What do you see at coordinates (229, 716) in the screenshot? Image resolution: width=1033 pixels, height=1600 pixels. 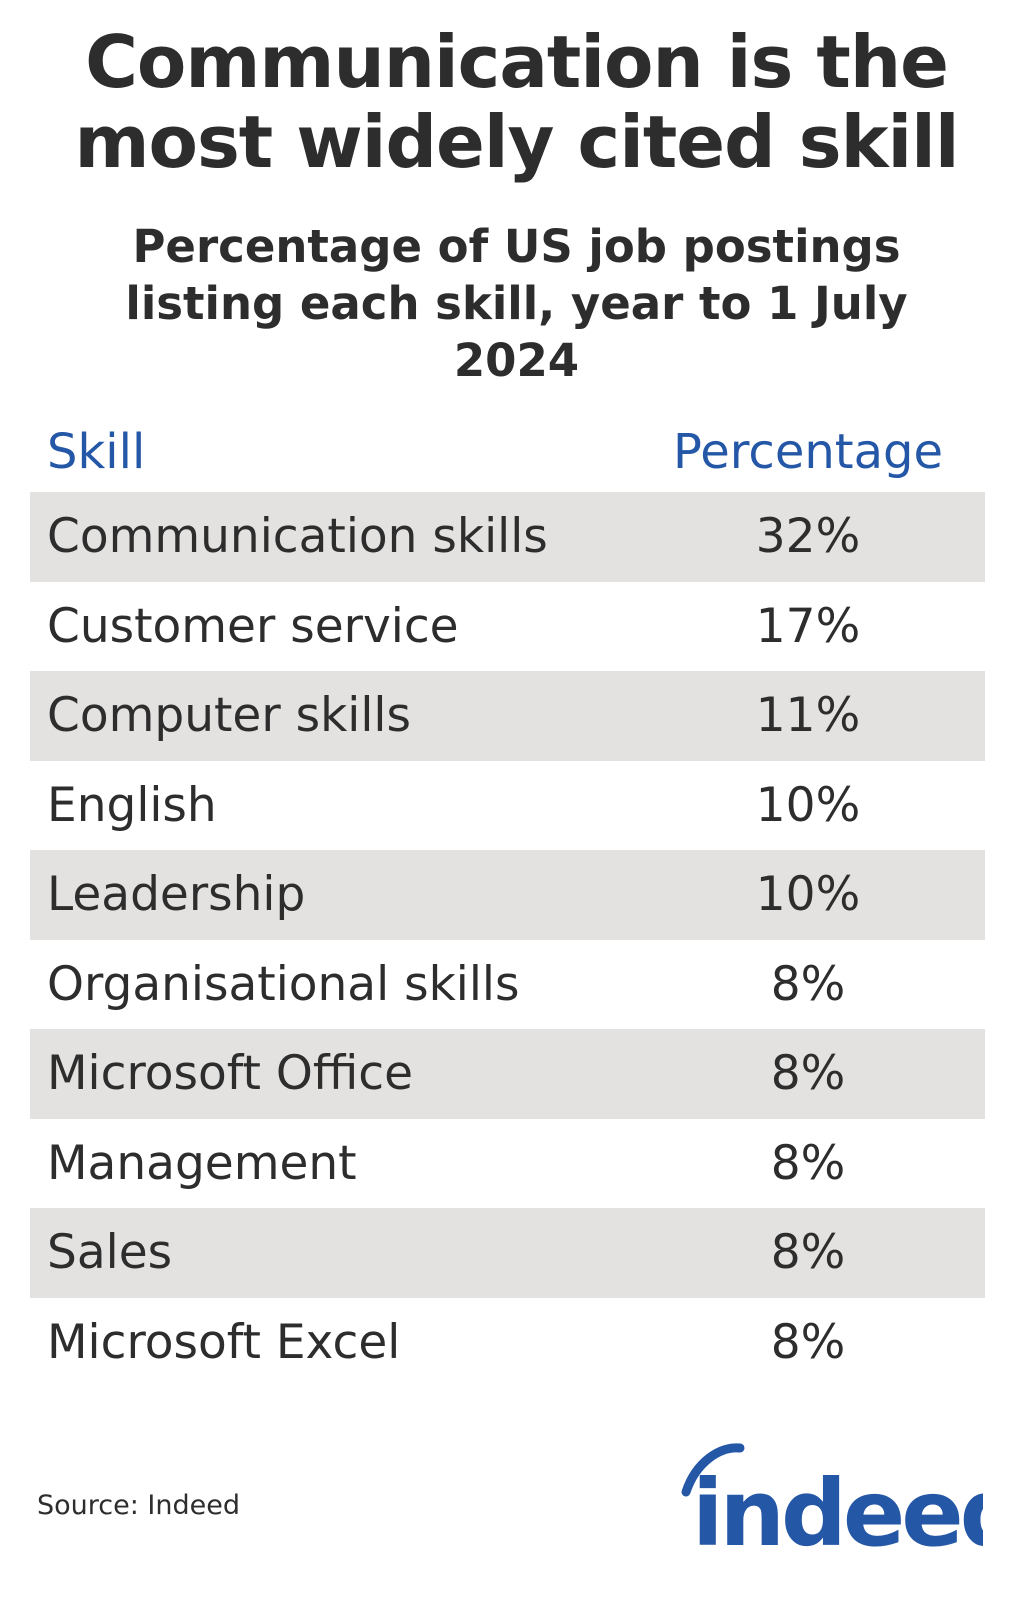 I see `skill-cell: Computer skills` at bounding box center [229, 716].